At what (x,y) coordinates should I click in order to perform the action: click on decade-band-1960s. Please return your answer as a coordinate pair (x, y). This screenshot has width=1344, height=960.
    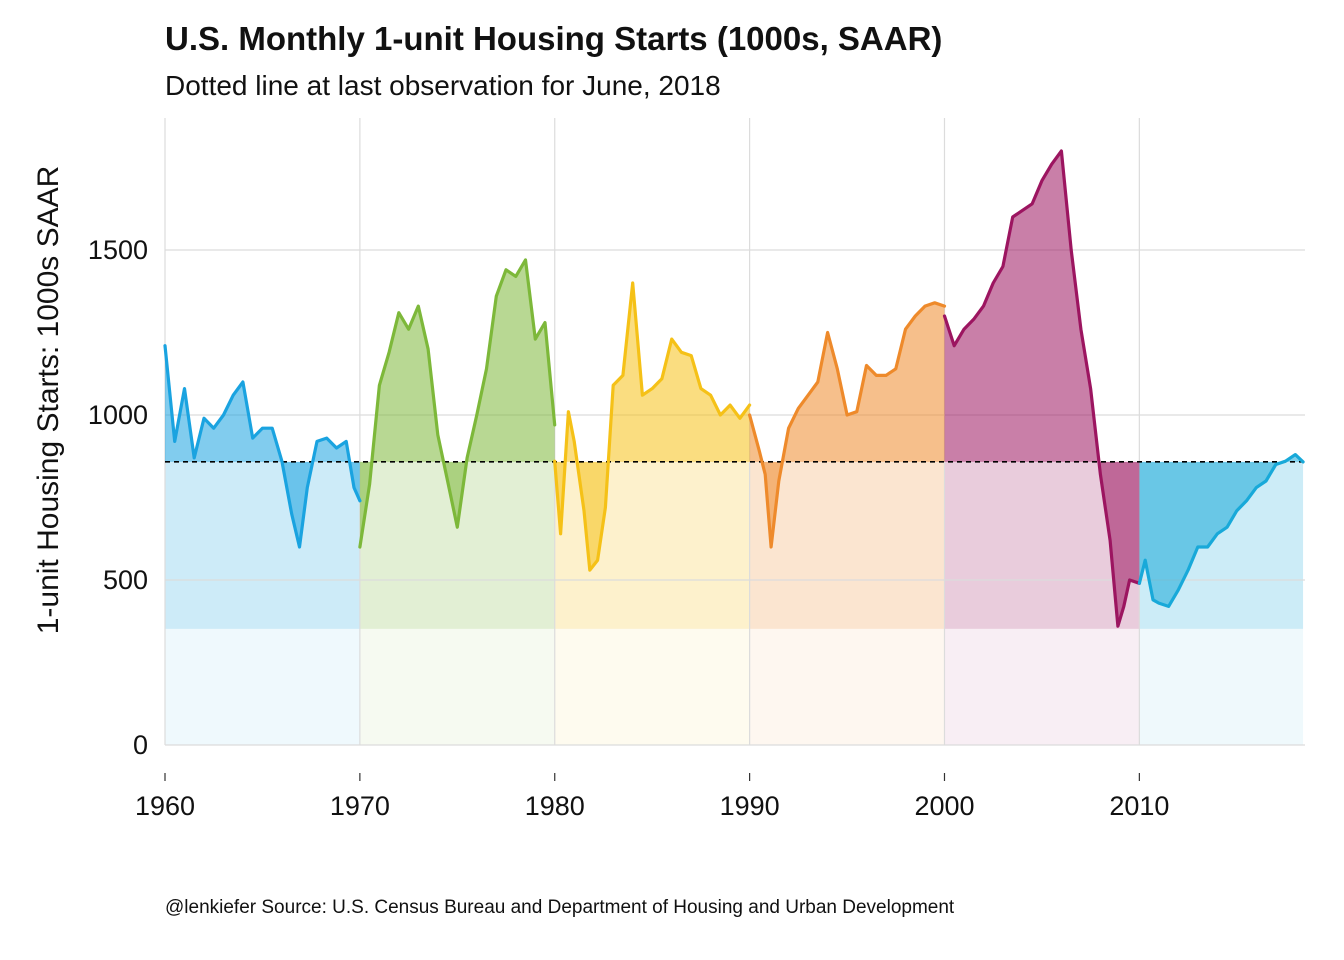
    Looking at the image, I should click on (262, 545).